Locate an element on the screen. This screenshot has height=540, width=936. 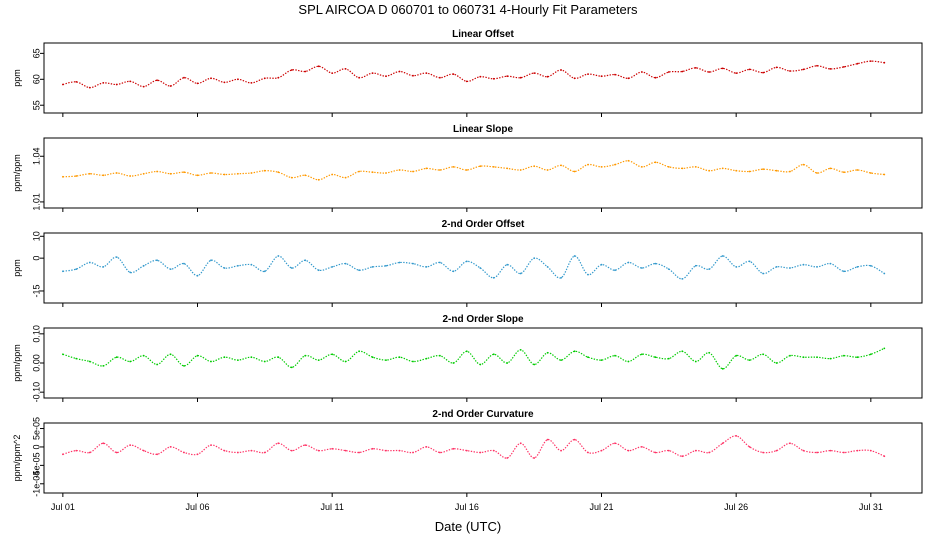
x-tick-label: Jul 06 is located at coordinates (197, 507).